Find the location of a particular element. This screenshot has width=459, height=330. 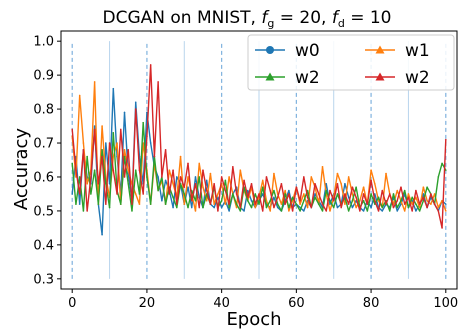

y-tick-label-0: 0.3 is located at coordinates (43, 279).